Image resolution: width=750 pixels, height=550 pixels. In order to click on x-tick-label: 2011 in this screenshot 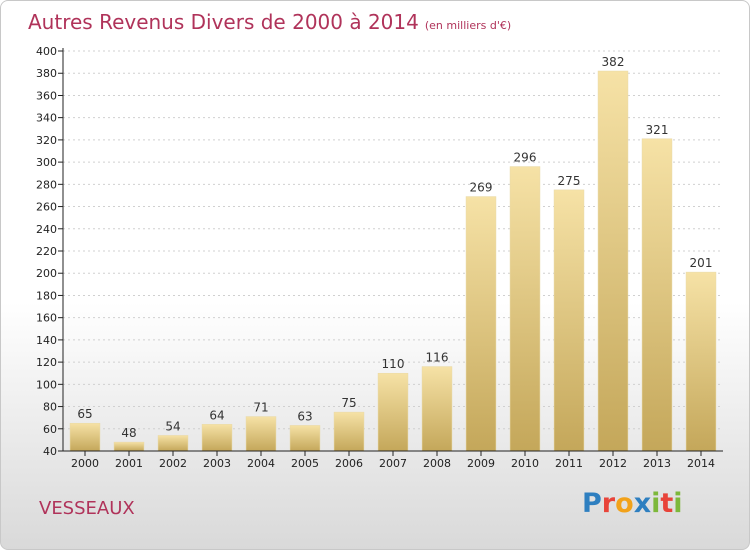, I will do `click(569, 463)`.